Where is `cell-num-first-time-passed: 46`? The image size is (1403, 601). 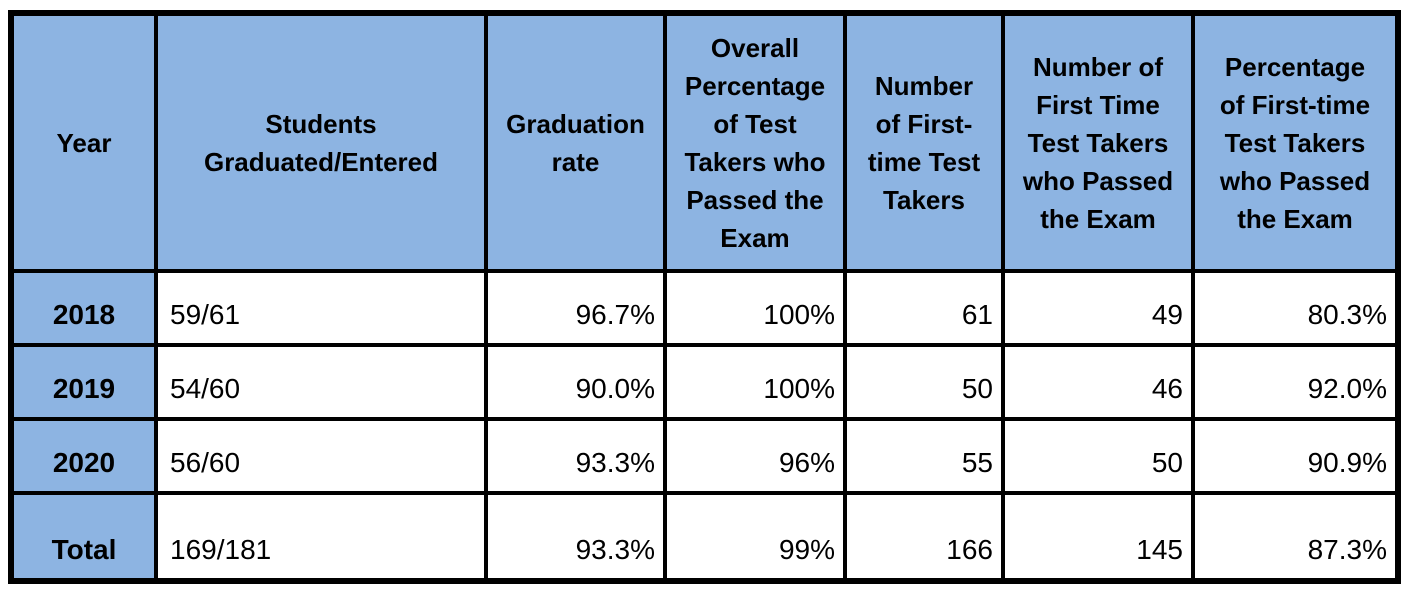
cell-num-first-time-passed: 46 is located at coordinates (1098, 382).